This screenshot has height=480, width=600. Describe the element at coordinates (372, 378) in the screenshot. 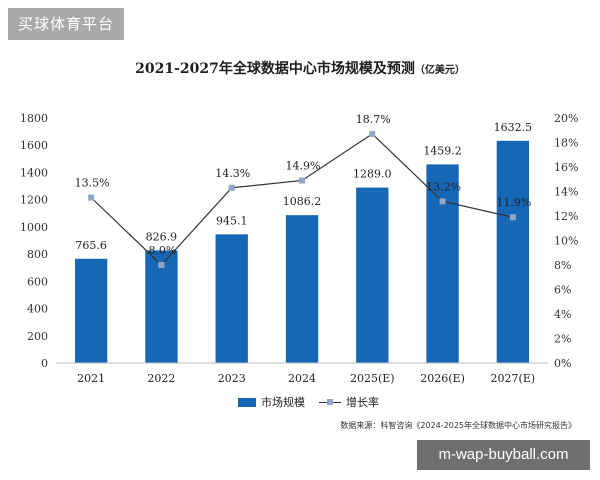

I see `x-tick-label: 2025(E)` at that location.